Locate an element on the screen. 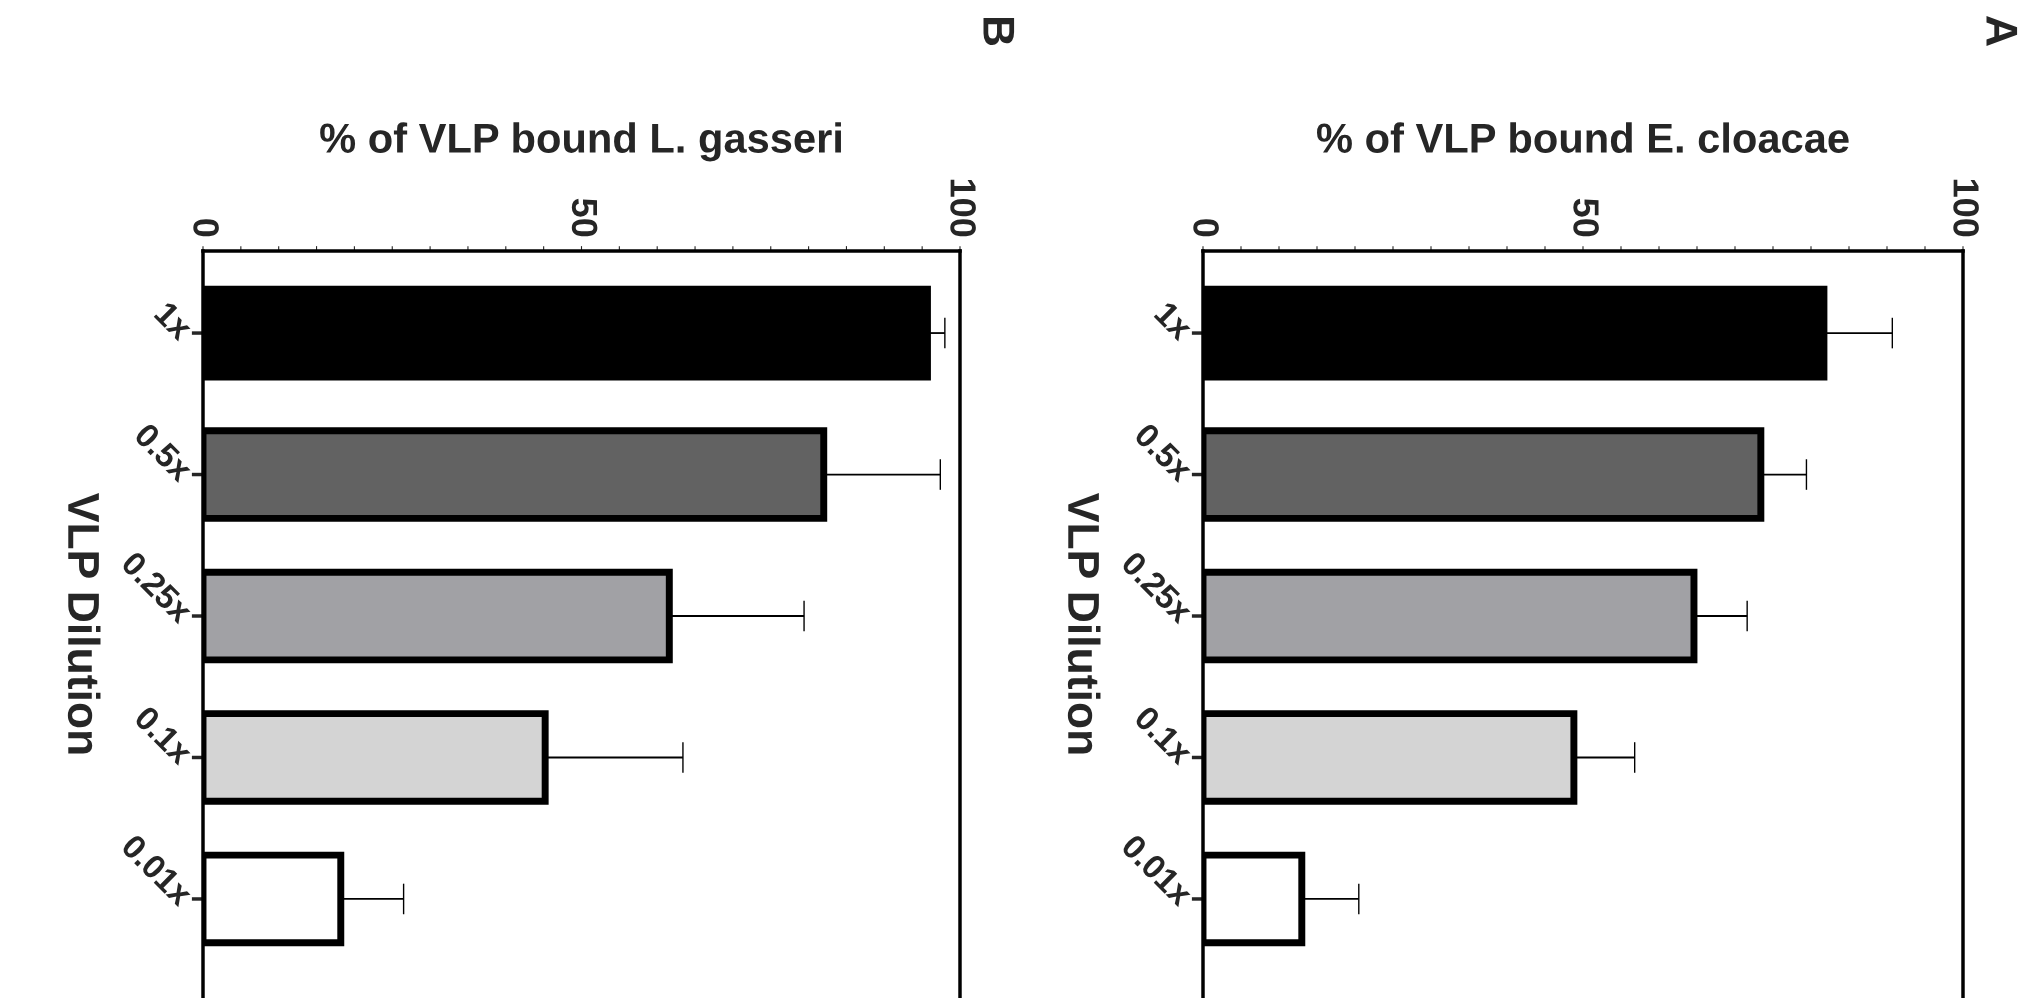 Image resolution: width=2018 pixels, height=998 pixels. x-axis-title: % of VLP bound E. cloacae is located at coordinates (1583, 137).